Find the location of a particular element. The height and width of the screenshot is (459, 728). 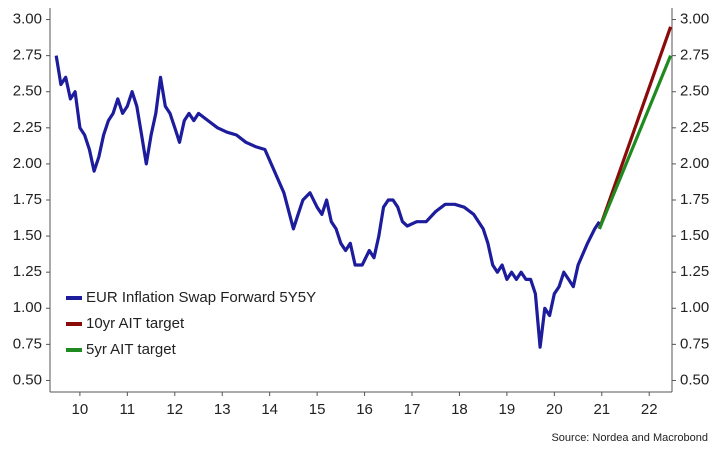

y2-tick-label: 2.75 is located at coordinates (694, 55).